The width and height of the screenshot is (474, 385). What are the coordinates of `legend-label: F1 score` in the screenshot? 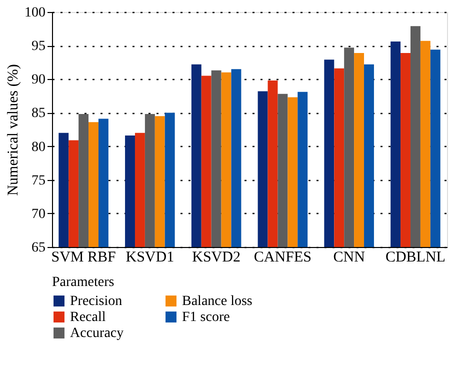 It's located at (206, 317).